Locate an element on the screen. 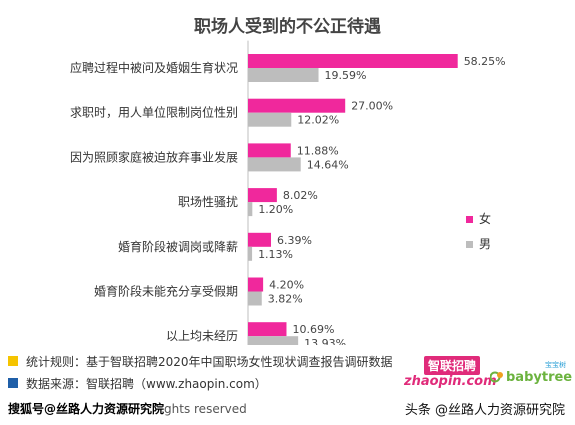  legend-female-swatch is located at coordinates (469, 219).